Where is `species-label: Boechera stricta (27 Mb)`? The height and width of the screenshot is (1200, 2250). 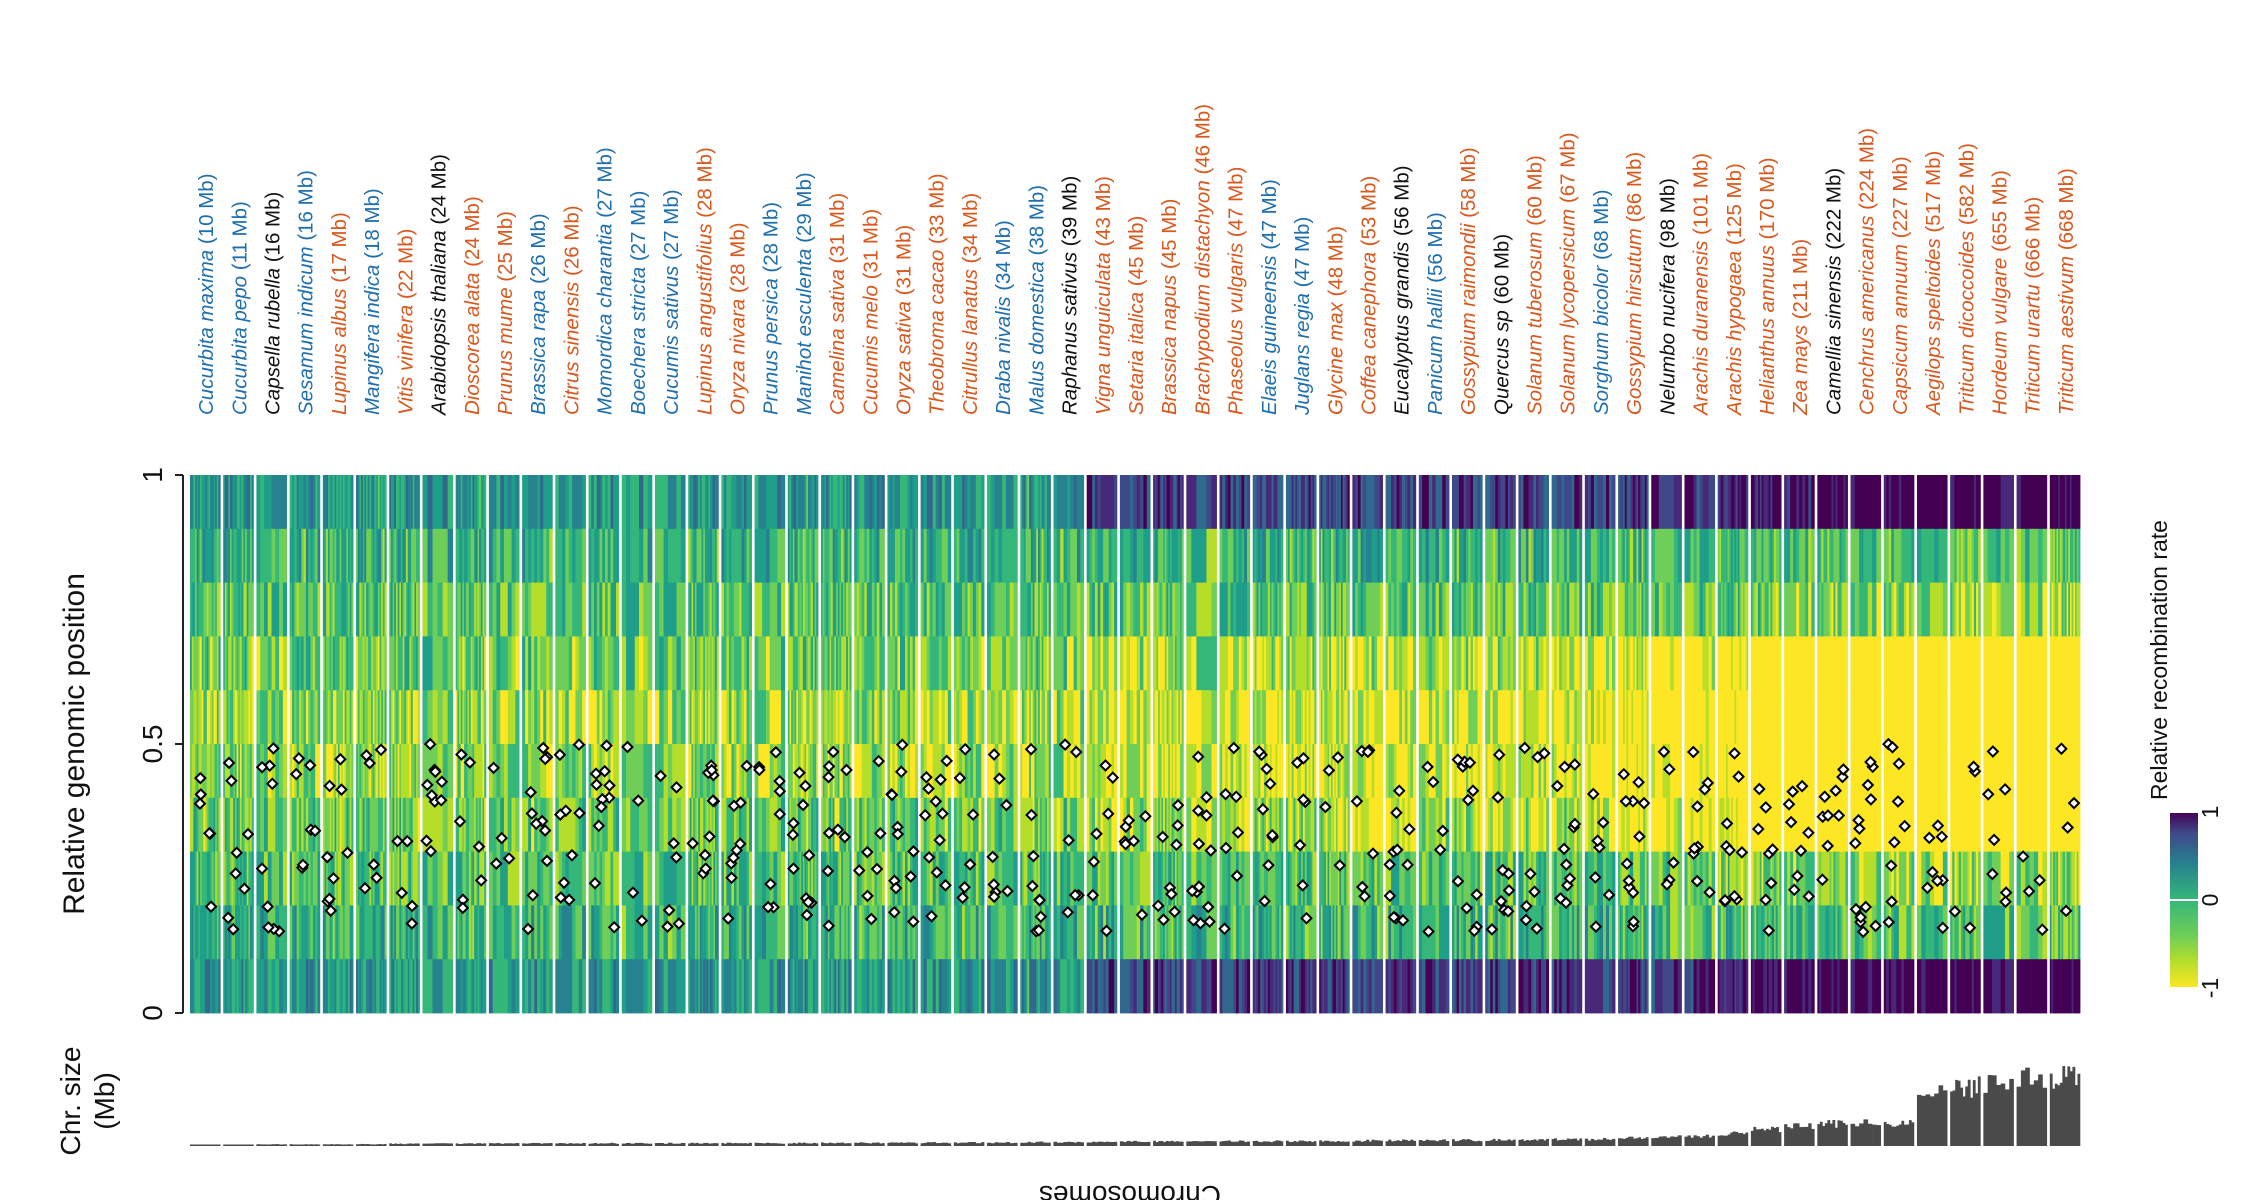
species-label: Boechera stricta (27 Mb) is located at coordinates (638, 303).